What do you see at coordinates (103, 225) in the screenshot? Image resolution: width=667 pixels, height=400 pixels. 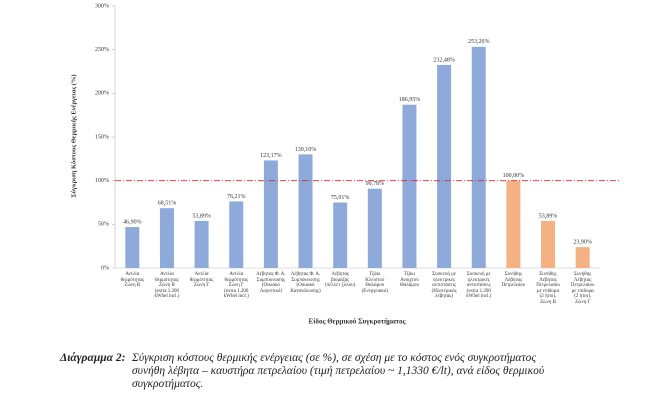 I see `y-tick-label: 50%` at bounding box center [103, 225].